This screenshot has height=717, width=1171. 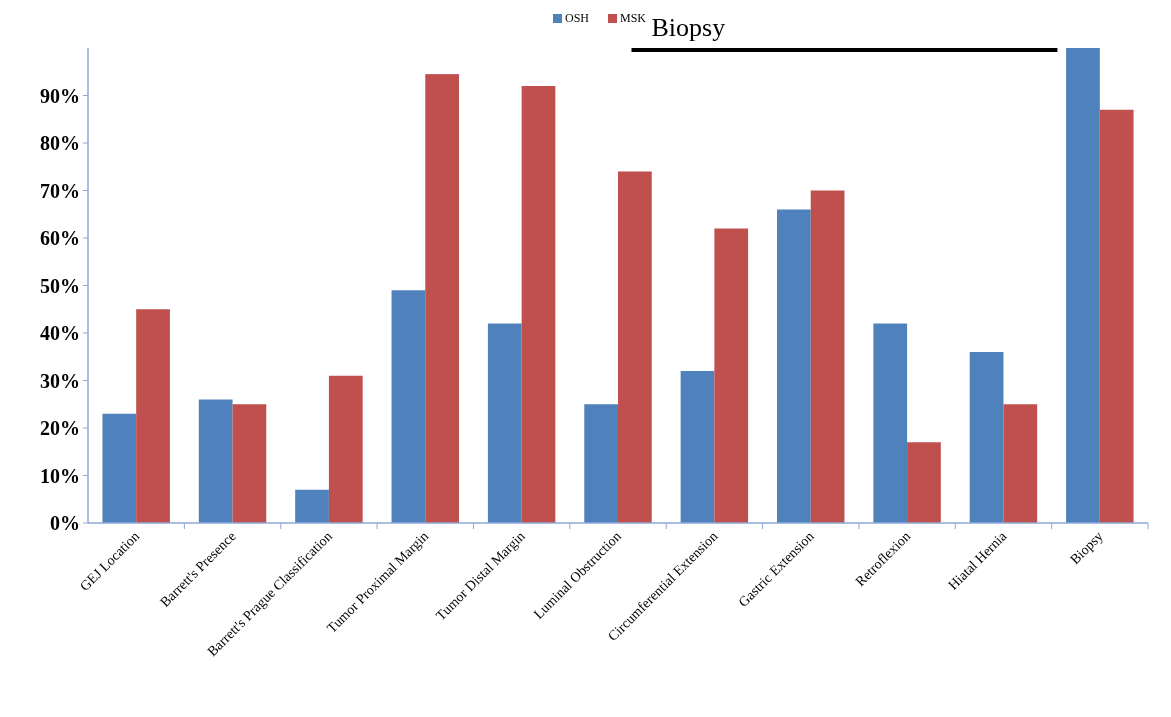 What do you see at coordinates (60, 380) in the screenshot?
I see `y-tick-label: 30%` at bounding box center [60, 380].